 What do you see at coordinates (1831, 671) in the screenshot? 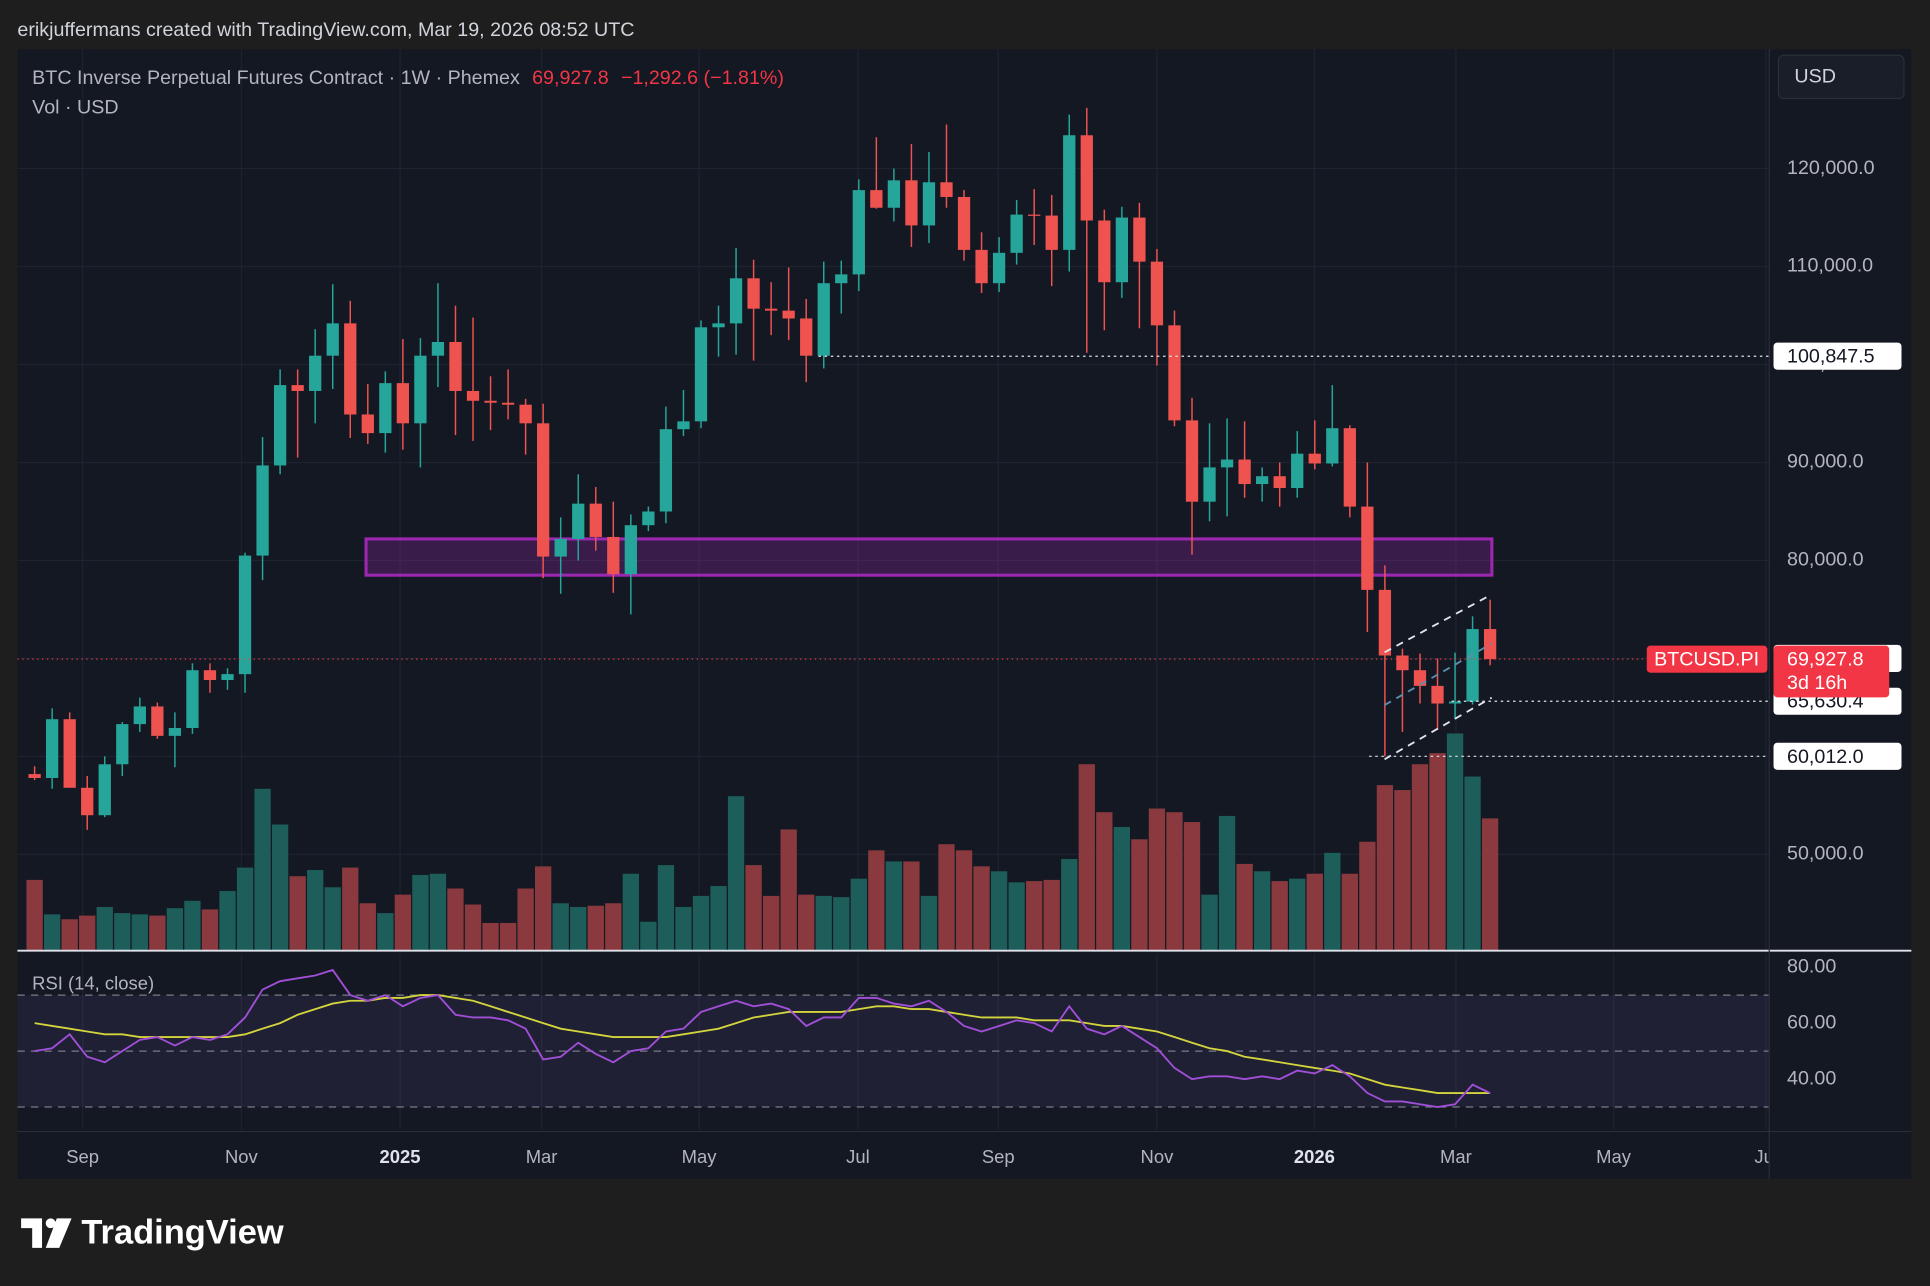
I see `current-price-box` at bounding box center [1831, 671].